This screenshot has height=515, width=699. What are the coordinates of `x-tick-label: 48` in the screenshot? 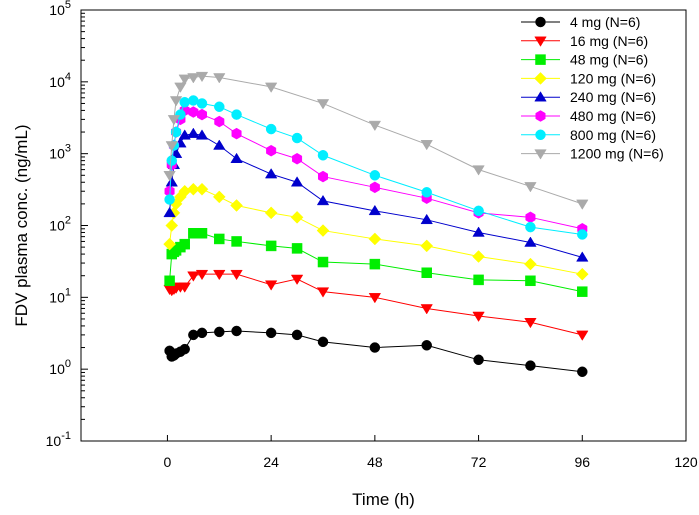 It's located at (375, 462).